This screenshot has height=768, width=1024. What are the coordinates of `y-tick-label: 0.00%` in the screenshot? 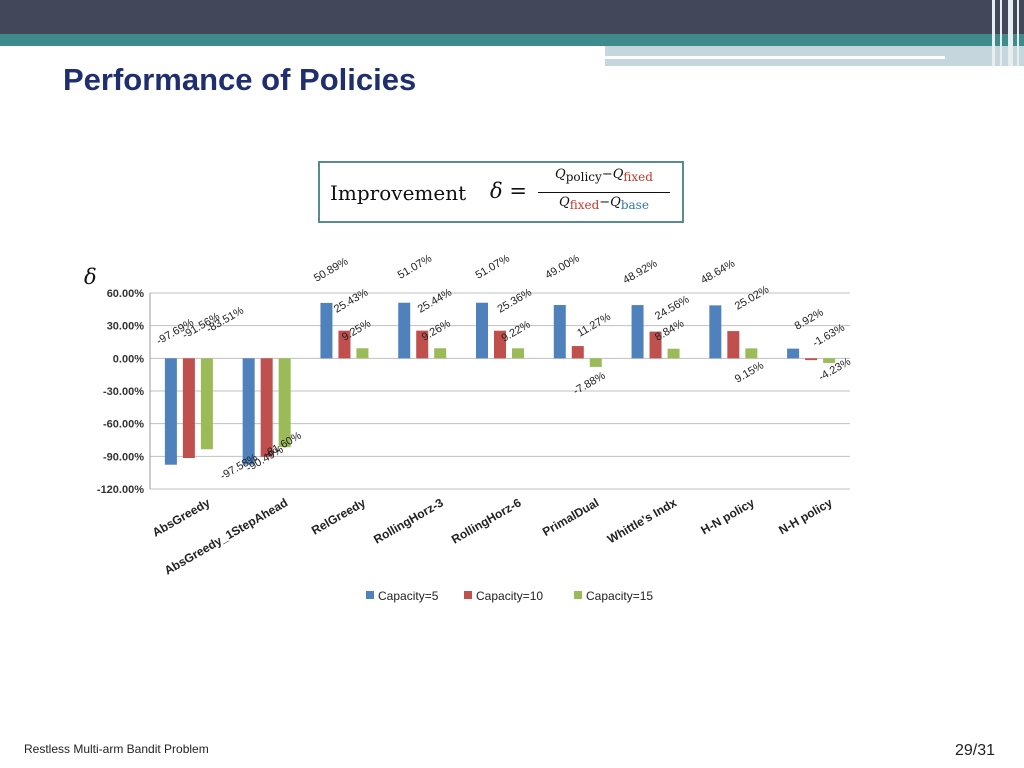 It's located at (128, 359).